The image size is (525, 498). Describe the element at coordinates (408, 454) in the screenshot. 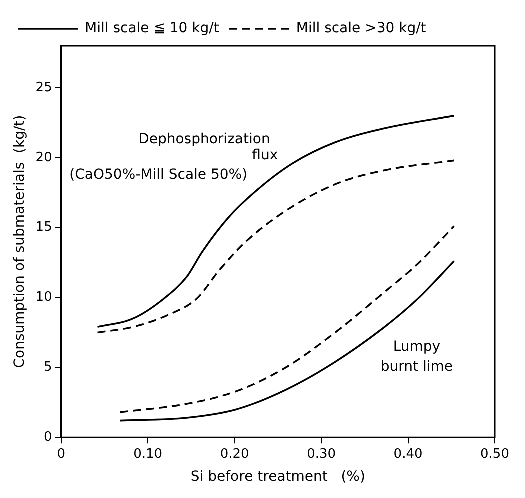

I see `x-tick-label: 0.40` at that location.